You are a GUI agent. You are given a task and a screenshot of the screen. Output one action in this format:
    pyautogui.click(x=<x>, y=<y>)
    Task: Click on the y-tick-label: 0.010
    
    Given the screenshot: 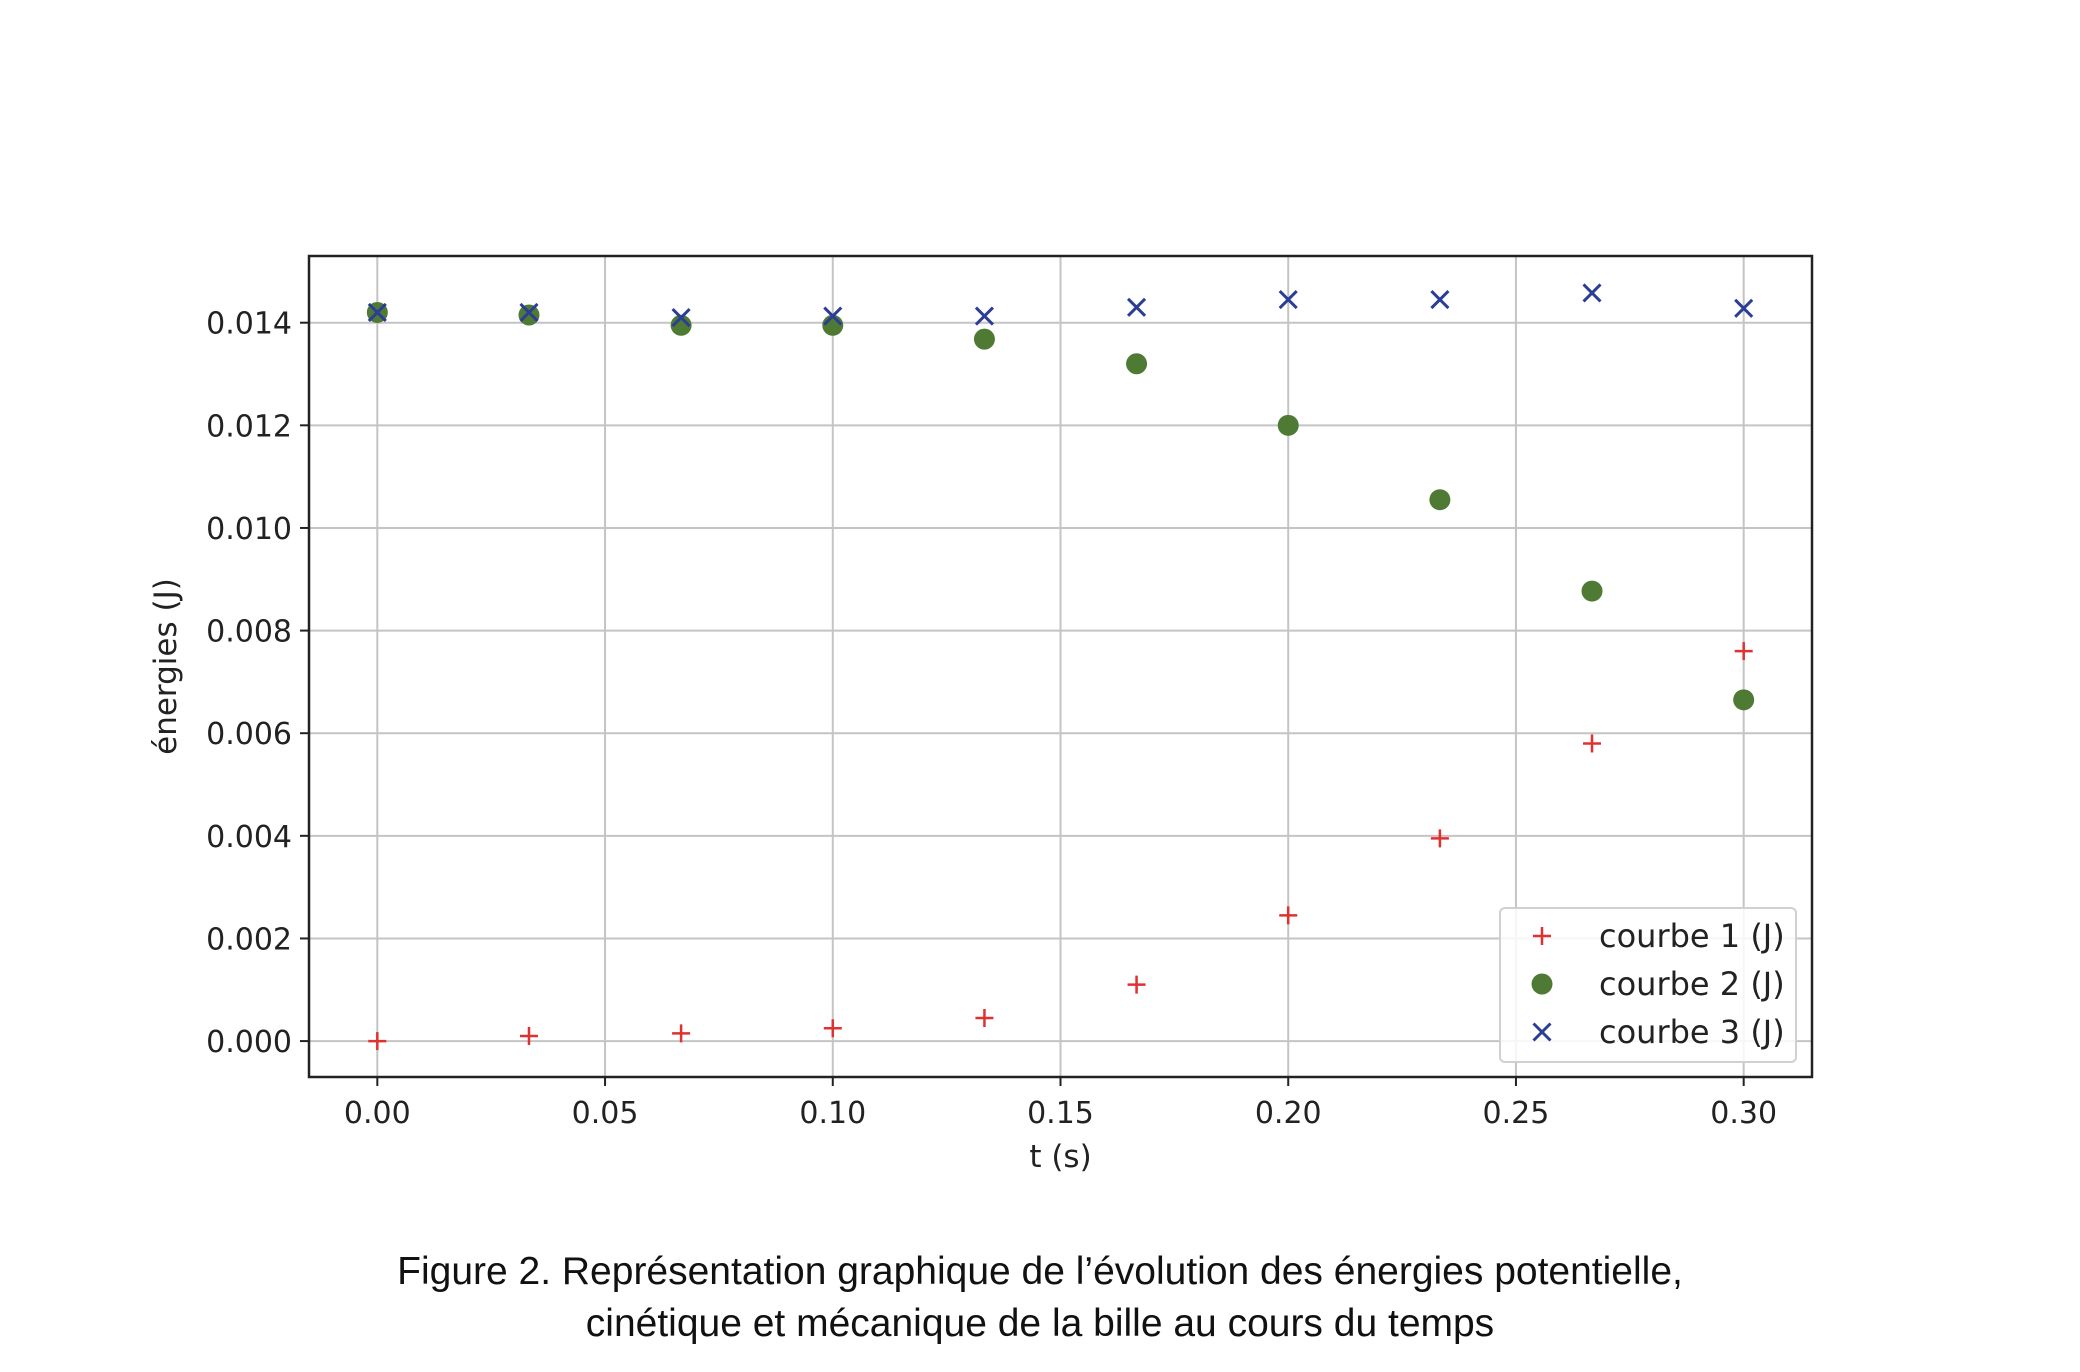 What is the action you would take?
    pyautogui.click(x=249, y=529)
    